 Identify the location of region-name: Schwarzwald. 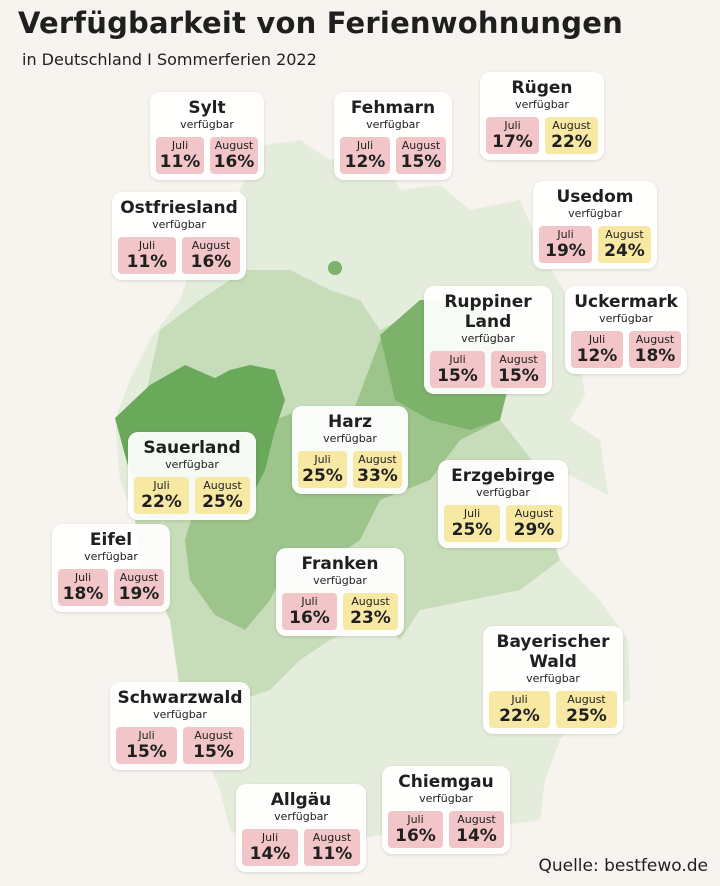
(180, 698).